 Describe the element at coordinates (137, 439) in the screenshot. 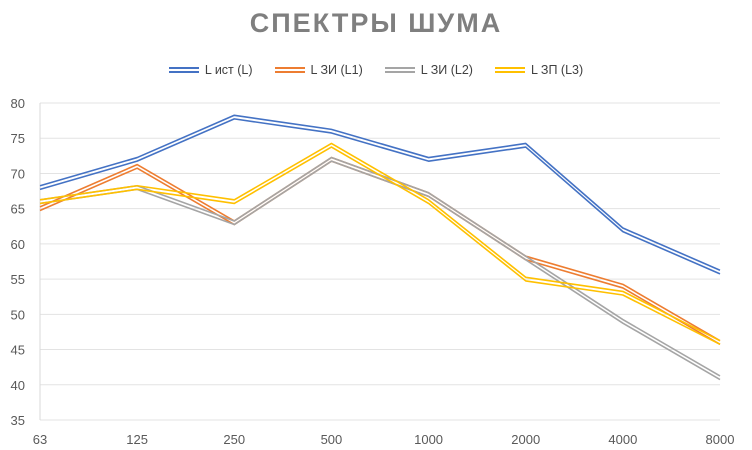

I see `x-tick-label: 125` at that location.